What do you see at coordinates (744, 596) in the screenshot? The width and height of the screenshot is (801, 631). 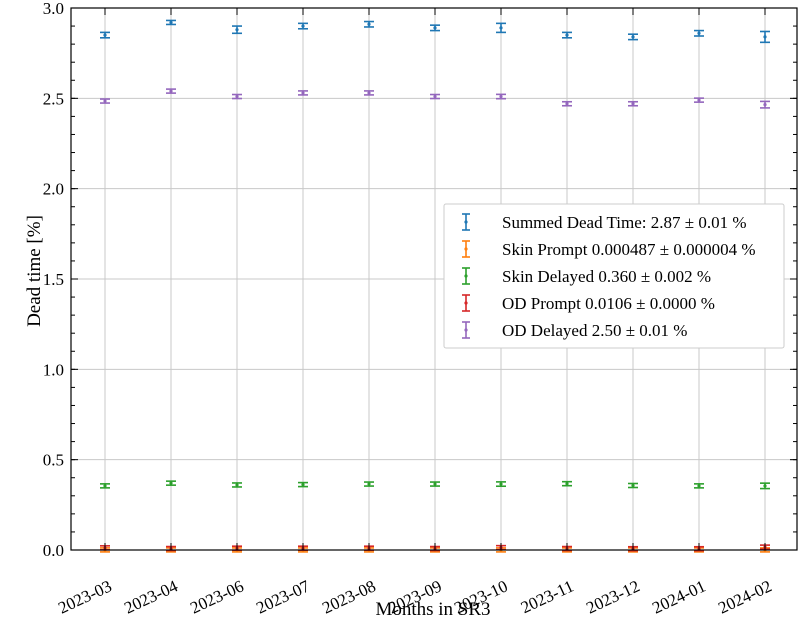 I see `x-tick-label: 2024-02` at bounding box center [744, 596].